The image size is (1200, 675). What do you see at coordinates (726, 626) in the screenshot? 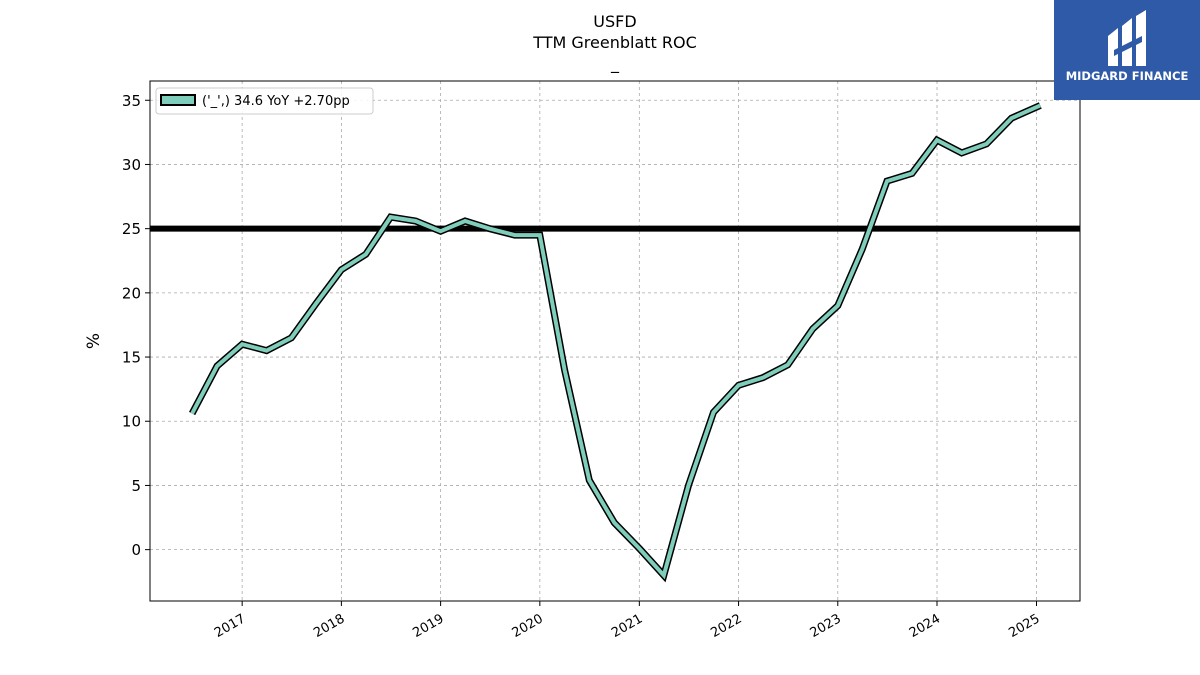
I see `x-tick-label: 2022` at bounding box center [726, 626].